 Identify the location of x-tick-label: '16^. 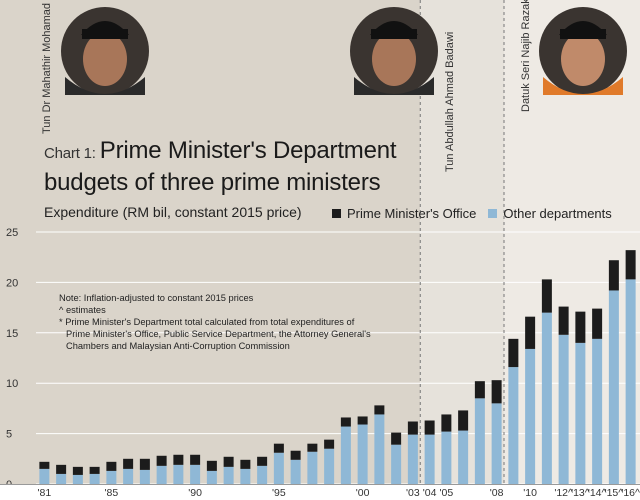
(630, 493).